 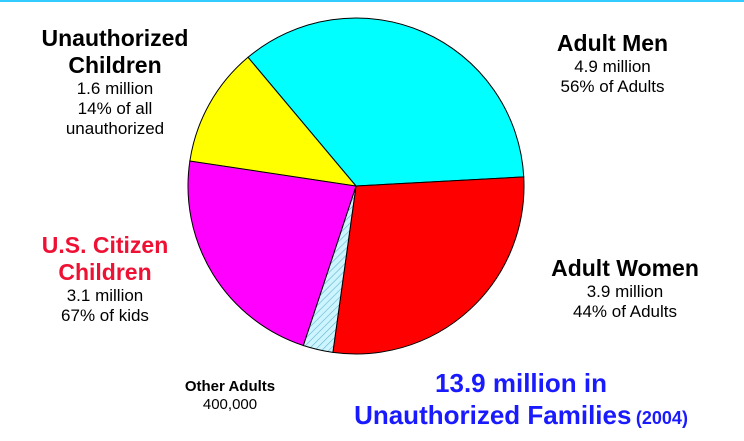 I want to click on citizen-children-share: 67% of kids, so click(x=105, y=316).